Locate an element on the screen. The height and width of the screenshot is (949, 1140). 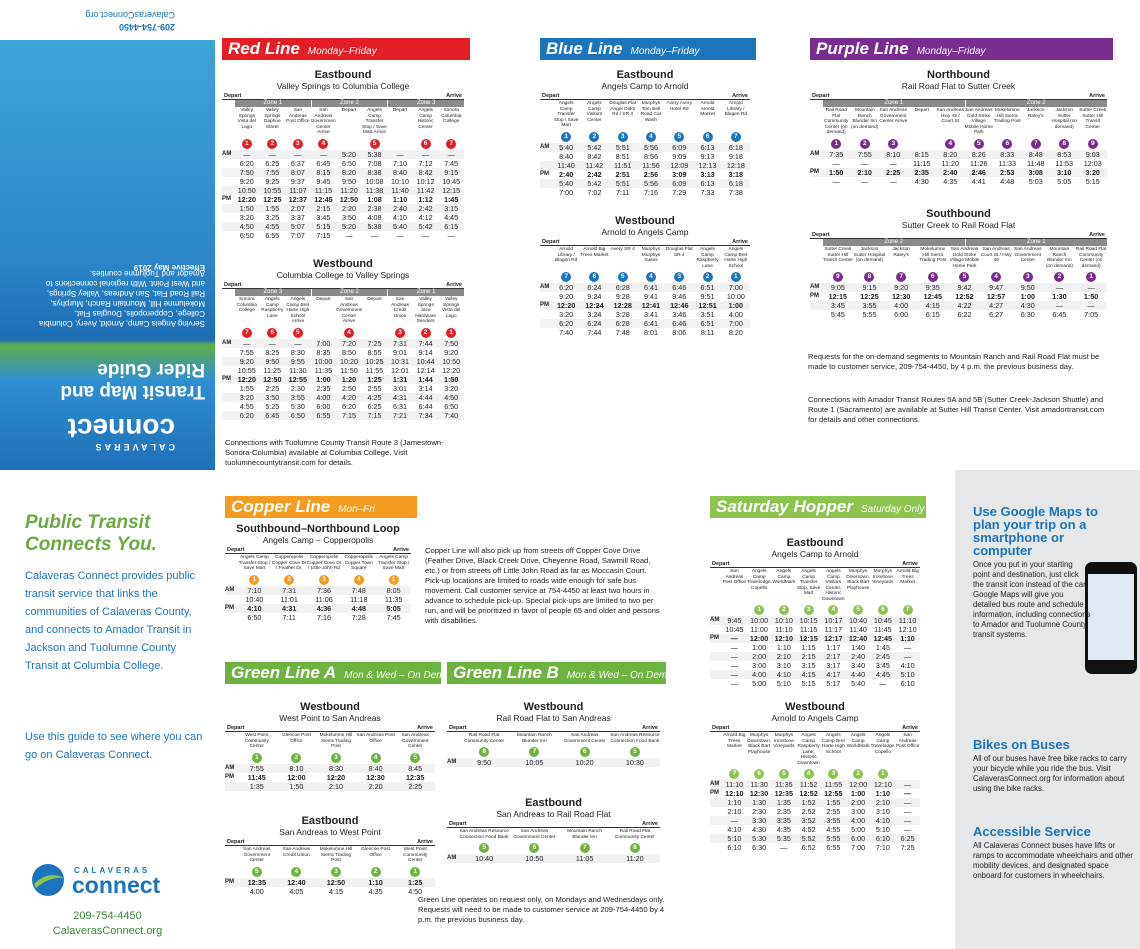
time: 9:18 is located at coordinates (735, 156).